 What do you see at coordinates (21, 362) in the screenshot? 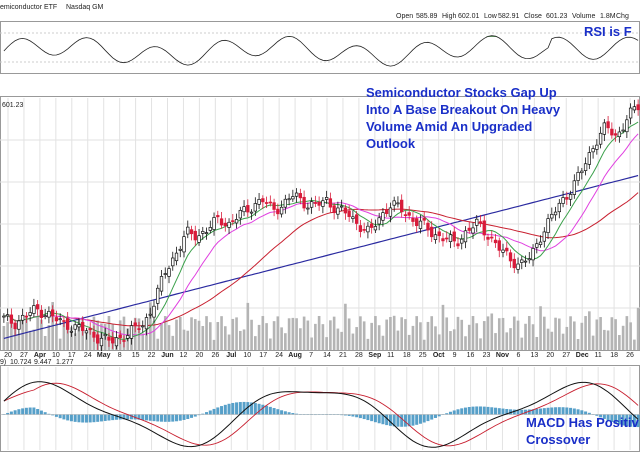
I see `macd-legend-v1: 10.724` at bounding box center [21, 362].